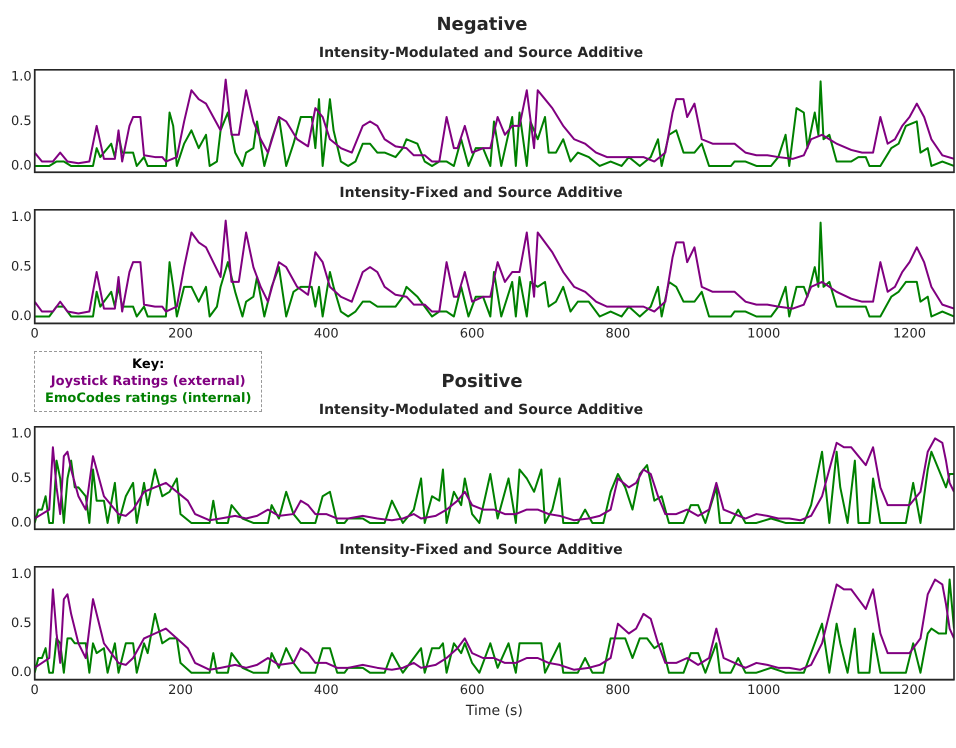 The width and height of the screenshot is (956, 748). Describe the element at coordinates (148, 381) in the screenshot. I see `text: Joystick Ratings (external)` at that location.